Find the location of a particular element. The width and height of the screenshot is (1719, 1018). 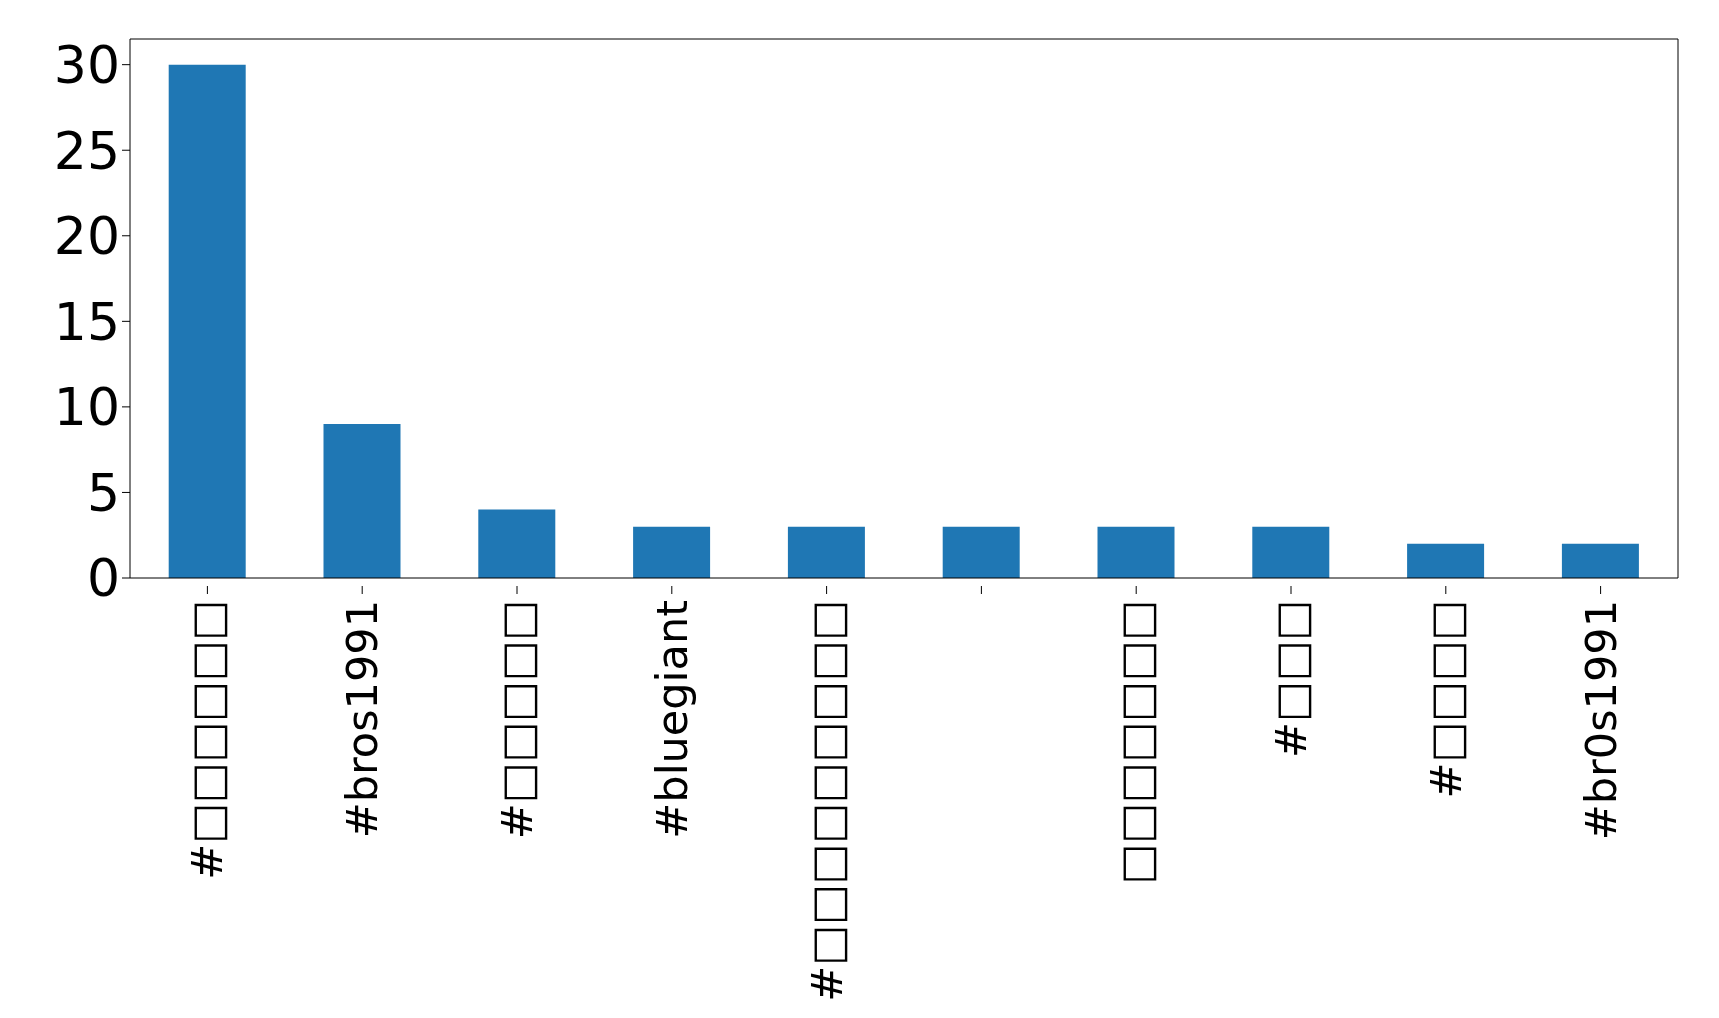

x-tick-label: #□□□ is located at coordinates (1291, 679).